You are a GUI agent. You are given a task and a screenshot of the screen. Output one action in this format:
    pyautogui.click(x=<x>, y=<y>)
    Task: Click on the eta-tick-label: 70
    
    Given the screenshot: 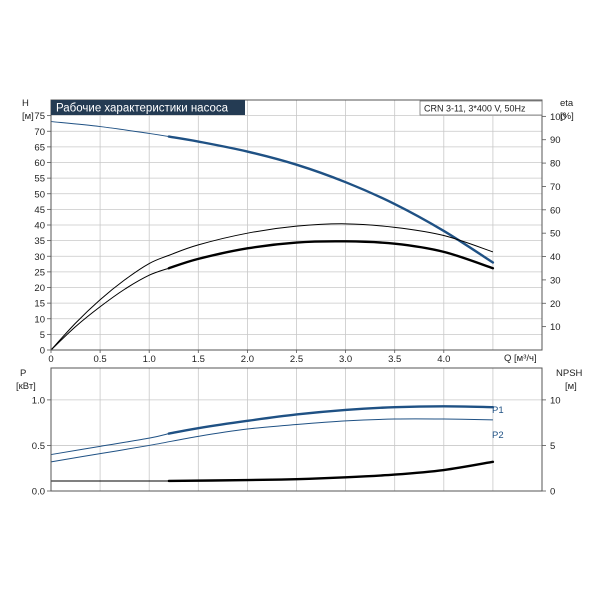 What is the action you would take?
    pyautogui.click(x=555, y=187)
    